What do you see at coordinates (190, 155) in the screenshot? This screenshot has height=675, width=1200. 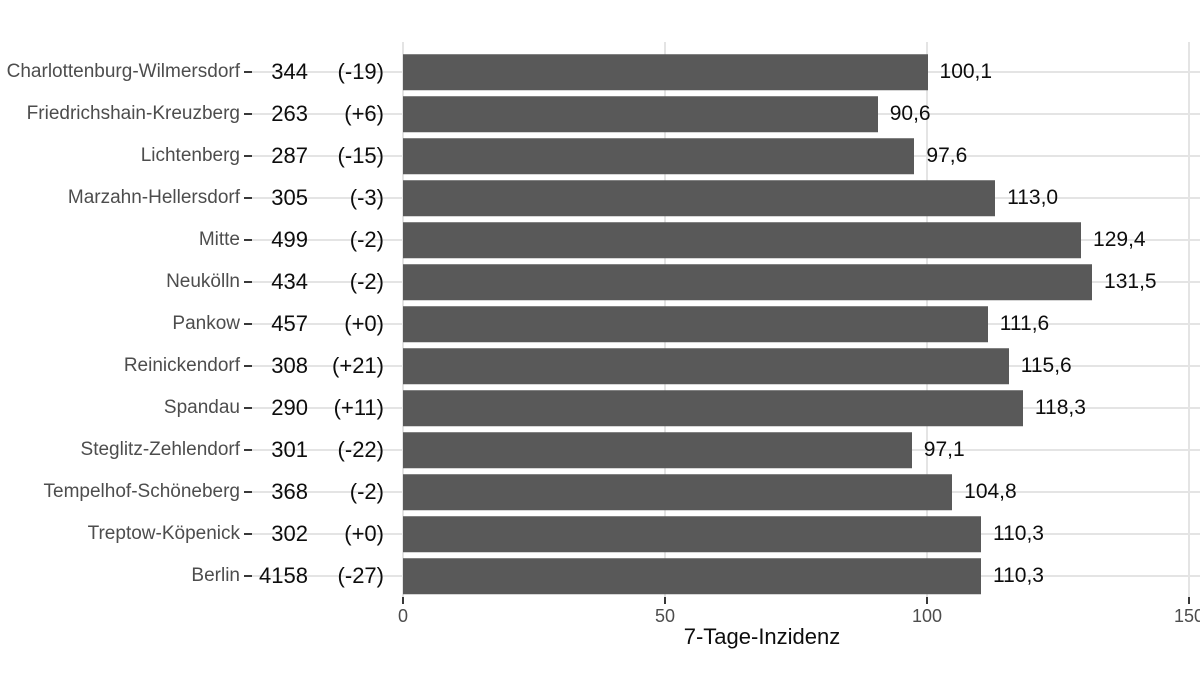 I see `category-label: Lichtenberg` at bounding box center [190, 155].